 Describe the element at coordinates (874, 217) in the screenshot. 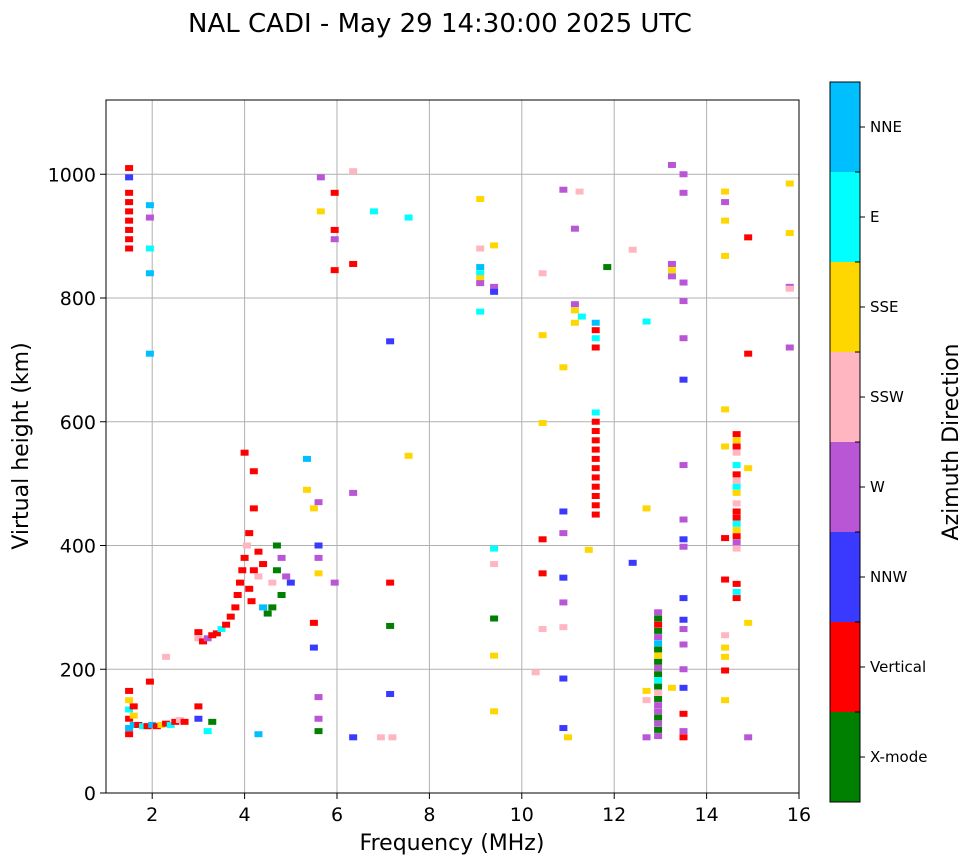

I see `colorbar-tick-label: E` at that location.